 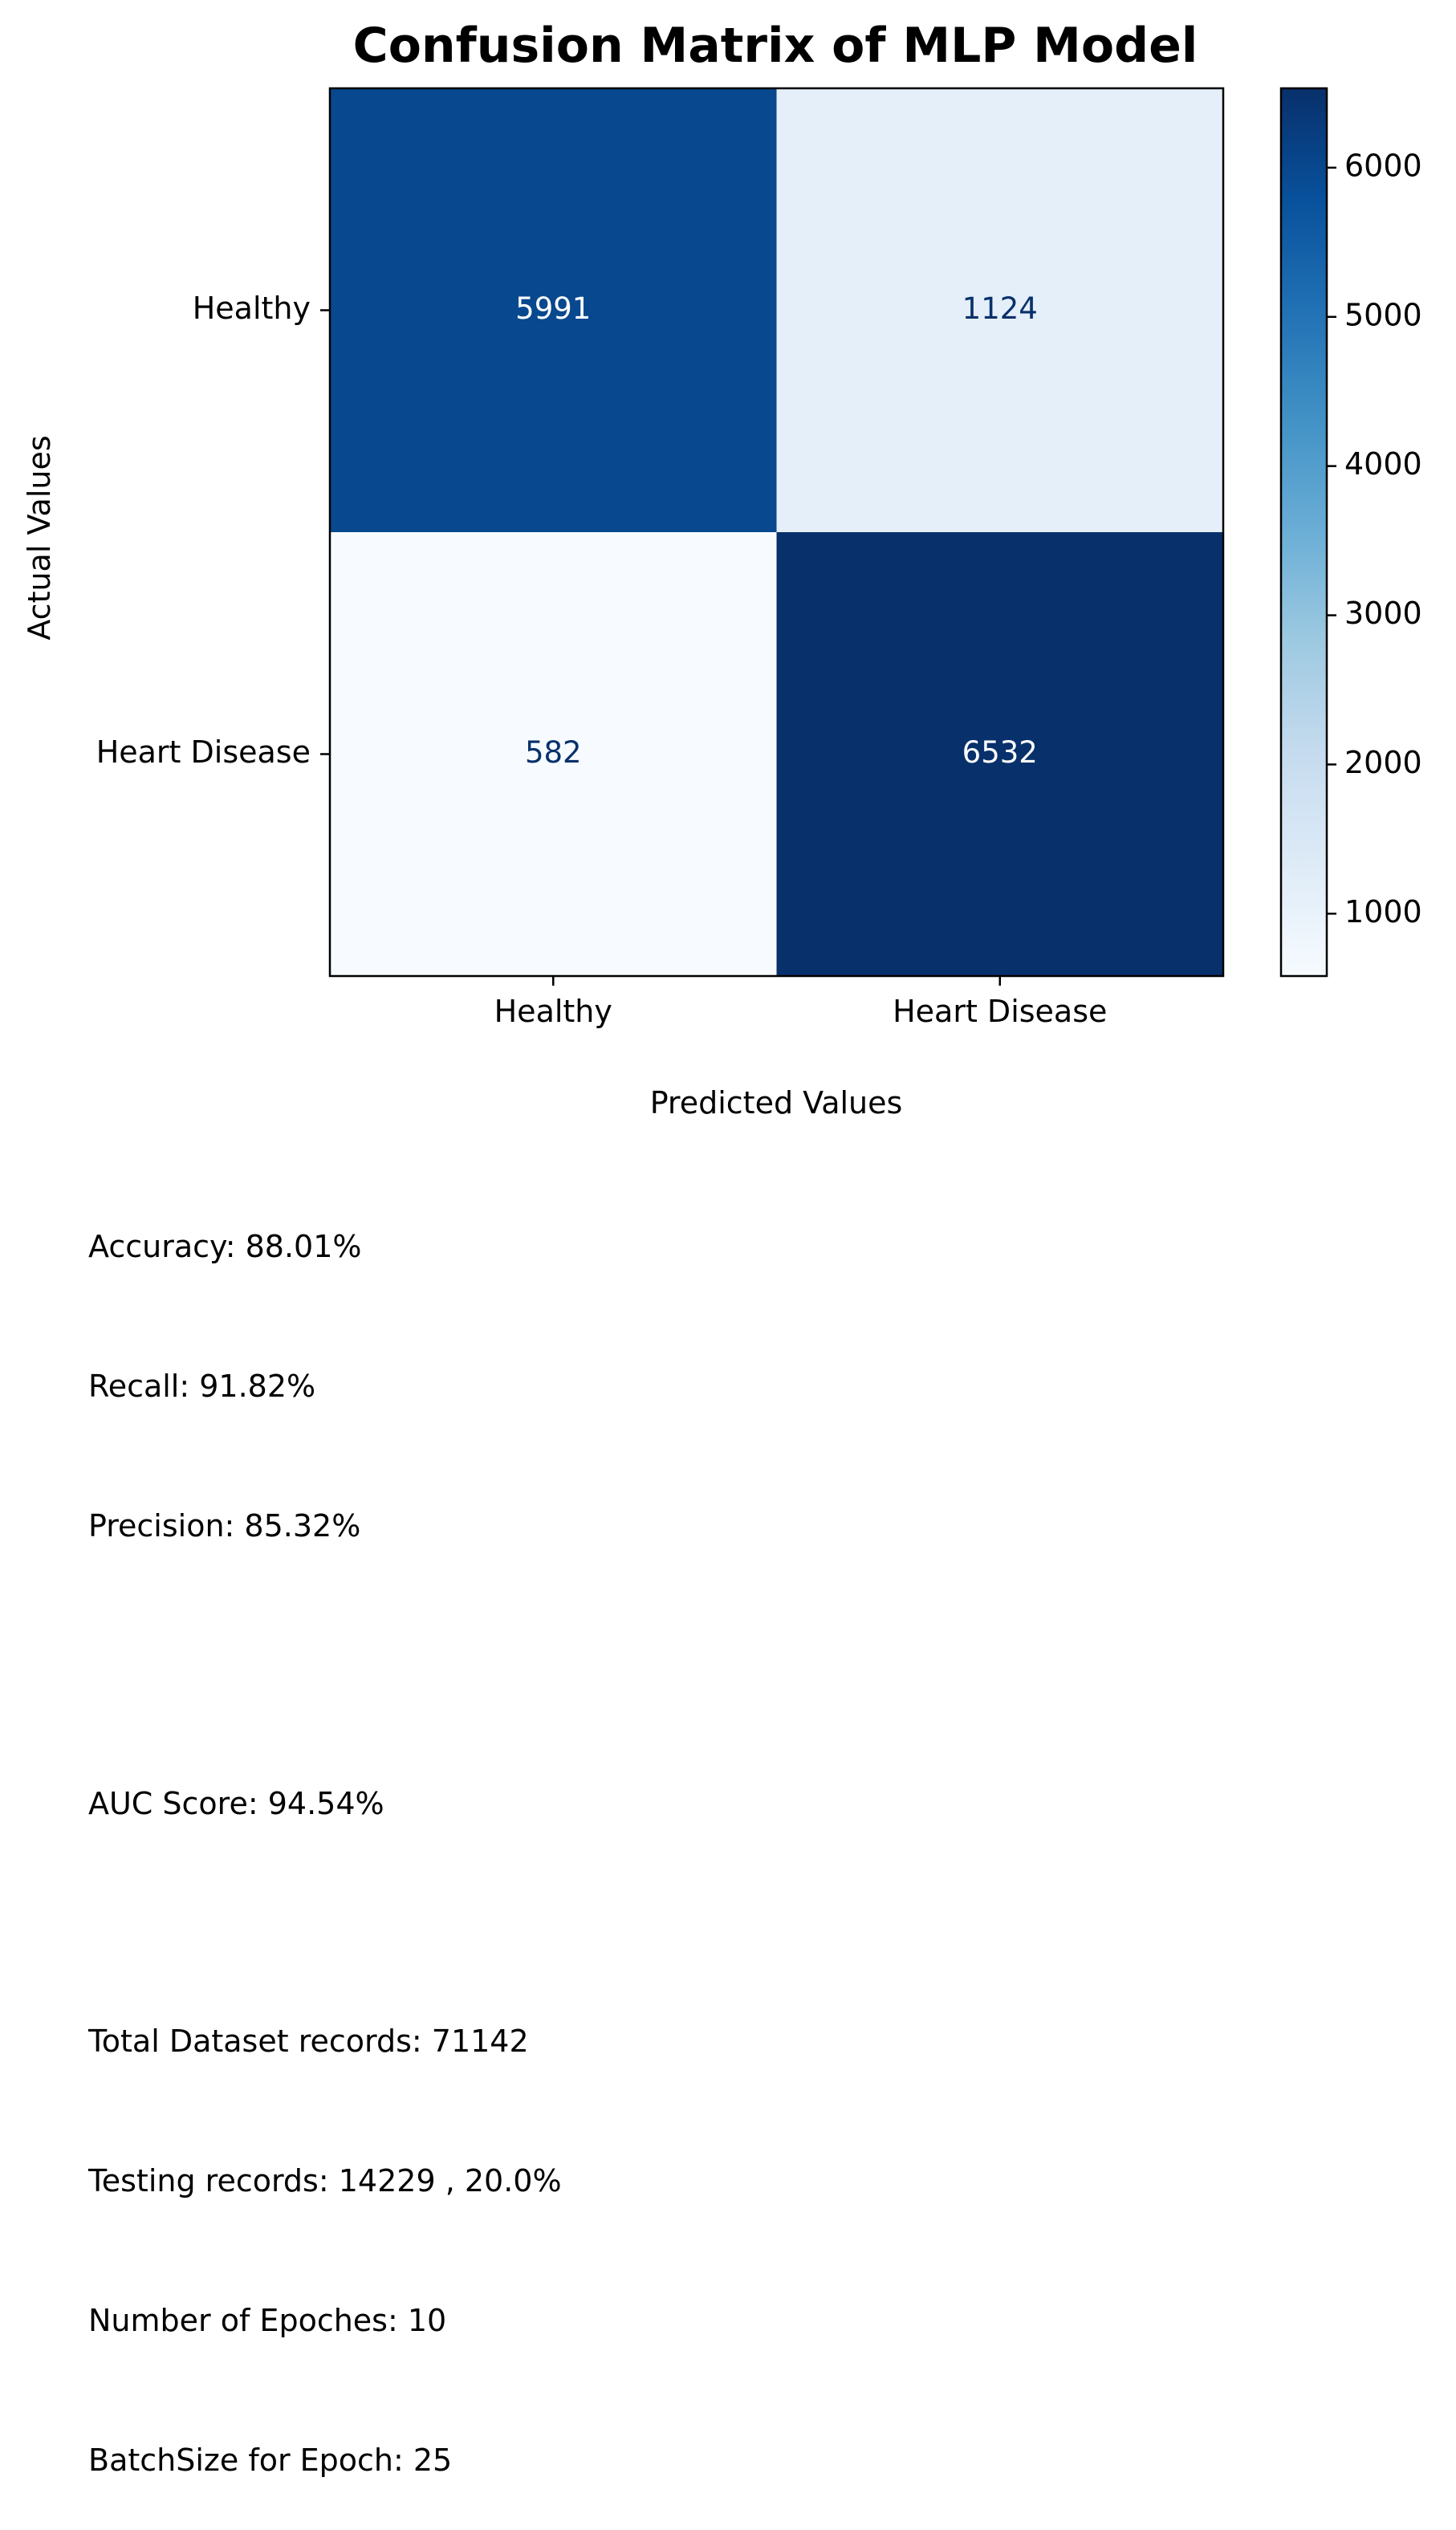 What do you see at coordinates (1383, 613) in the screenshot?
I see `colorbar-tick-label: 3000` at bounding box center [1383, 613].